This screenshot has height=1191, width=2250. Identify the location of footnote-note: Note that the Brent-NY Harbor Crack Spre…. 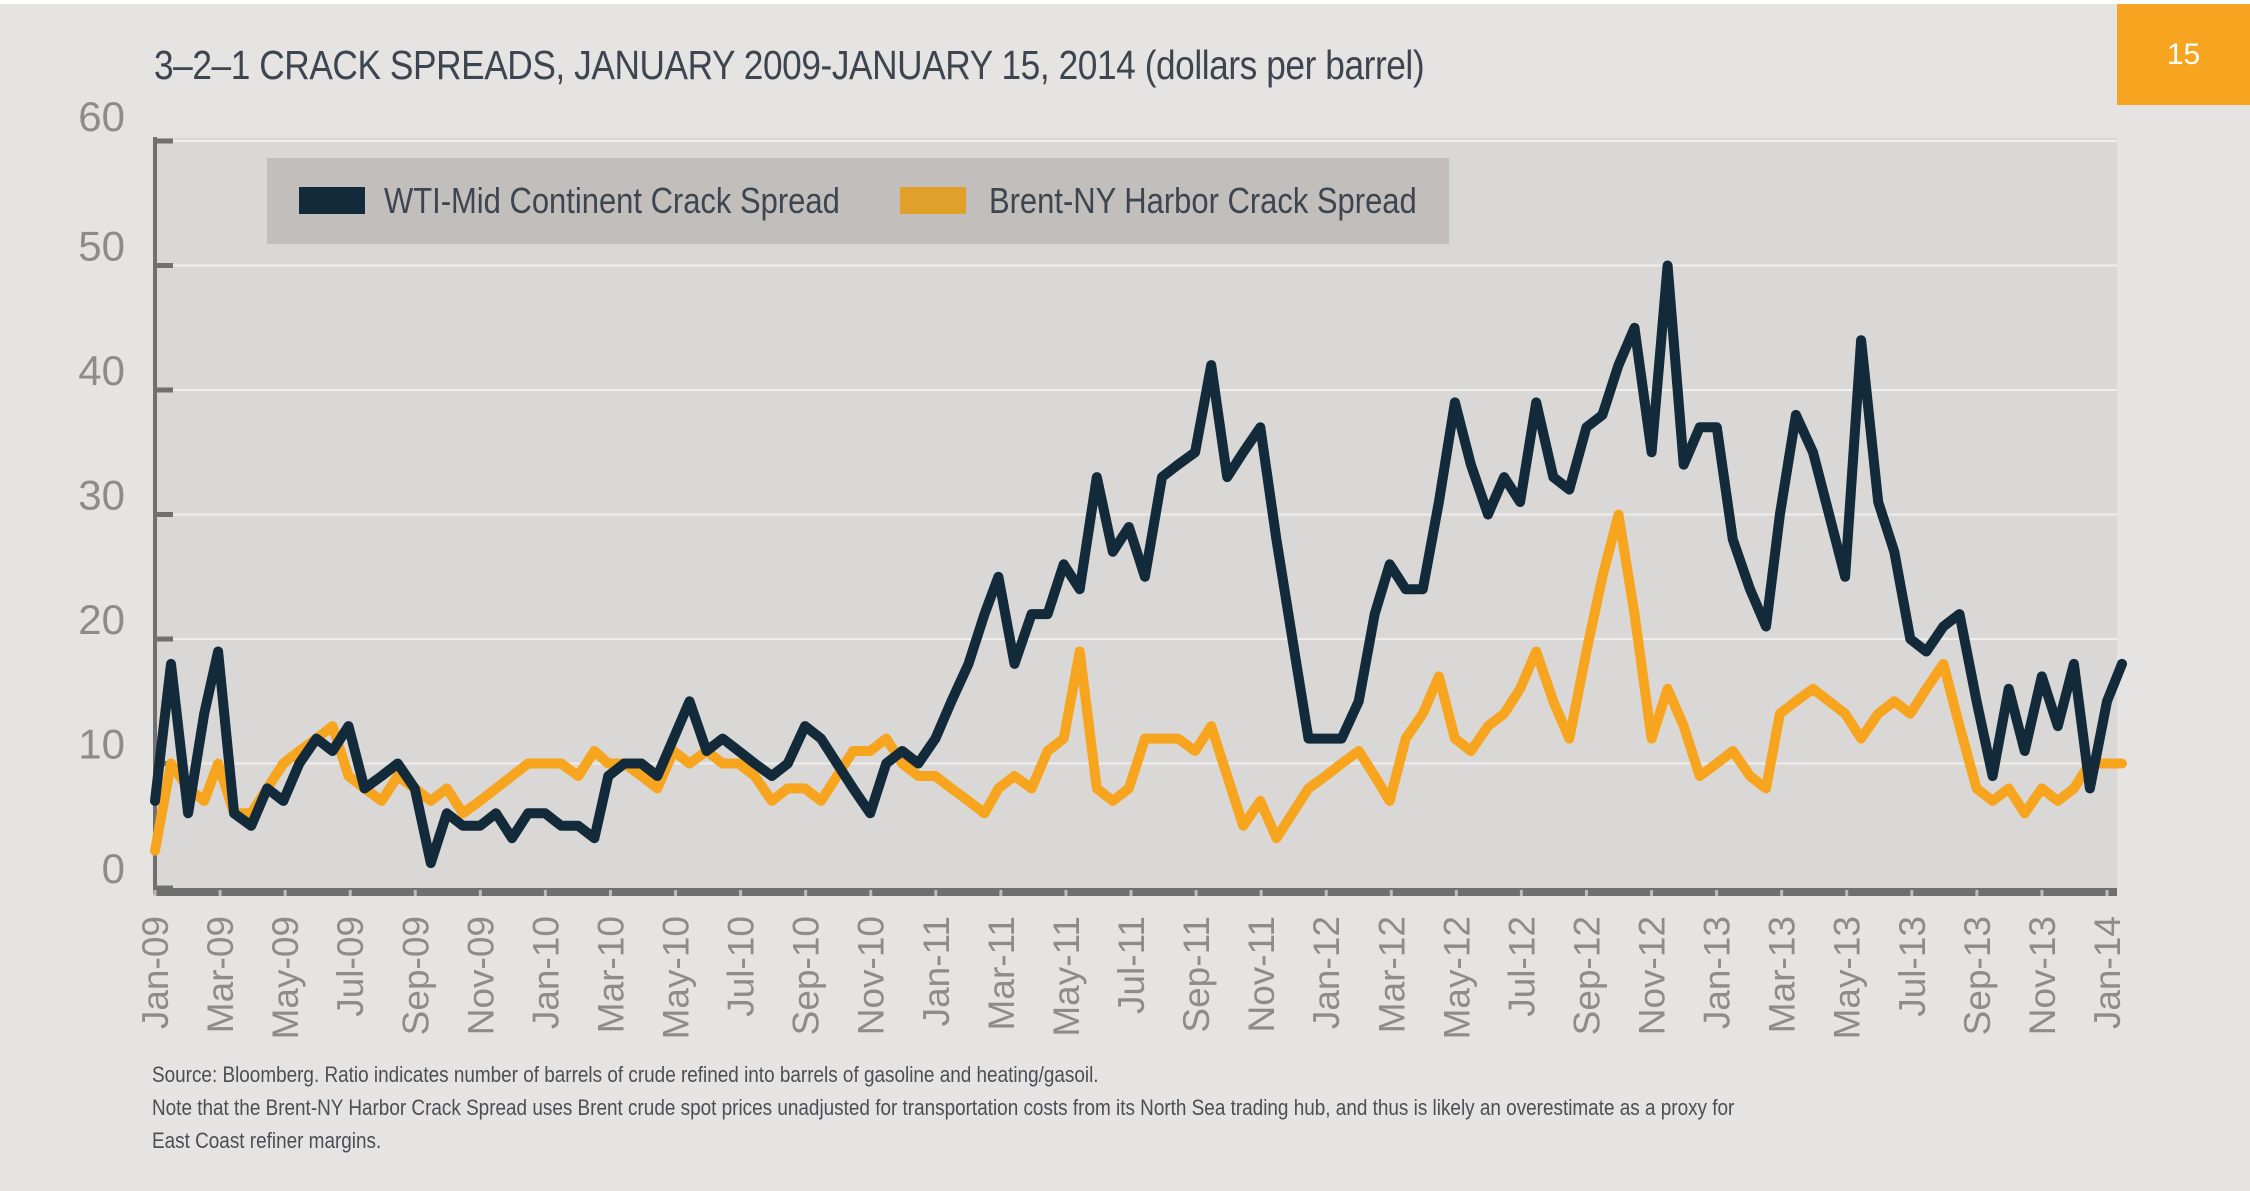
(943, 1107).